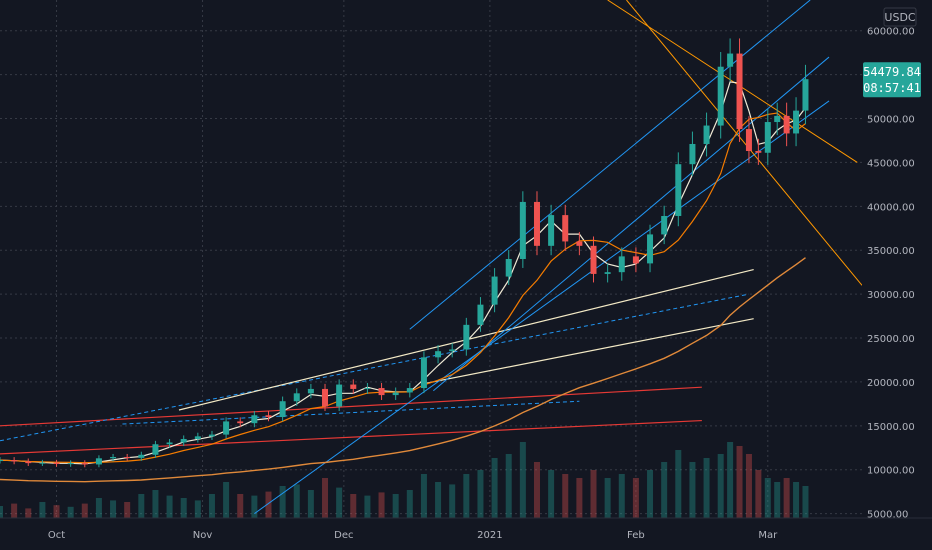 This screenshot has height=550, width=932. Describe the element at coordinates (891, 163) in the screenshot. I see `y-tick-label: 45000.00` at that location.